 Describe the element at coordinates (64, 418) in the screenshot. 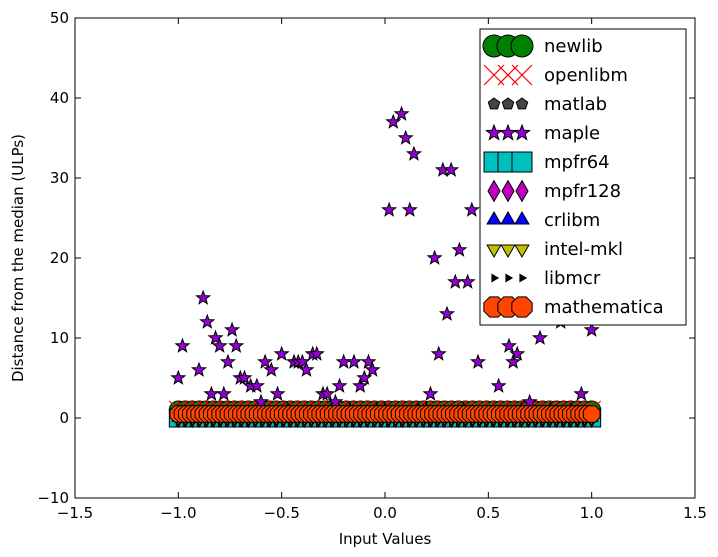

I see `y-tick-label: 0` at that location.